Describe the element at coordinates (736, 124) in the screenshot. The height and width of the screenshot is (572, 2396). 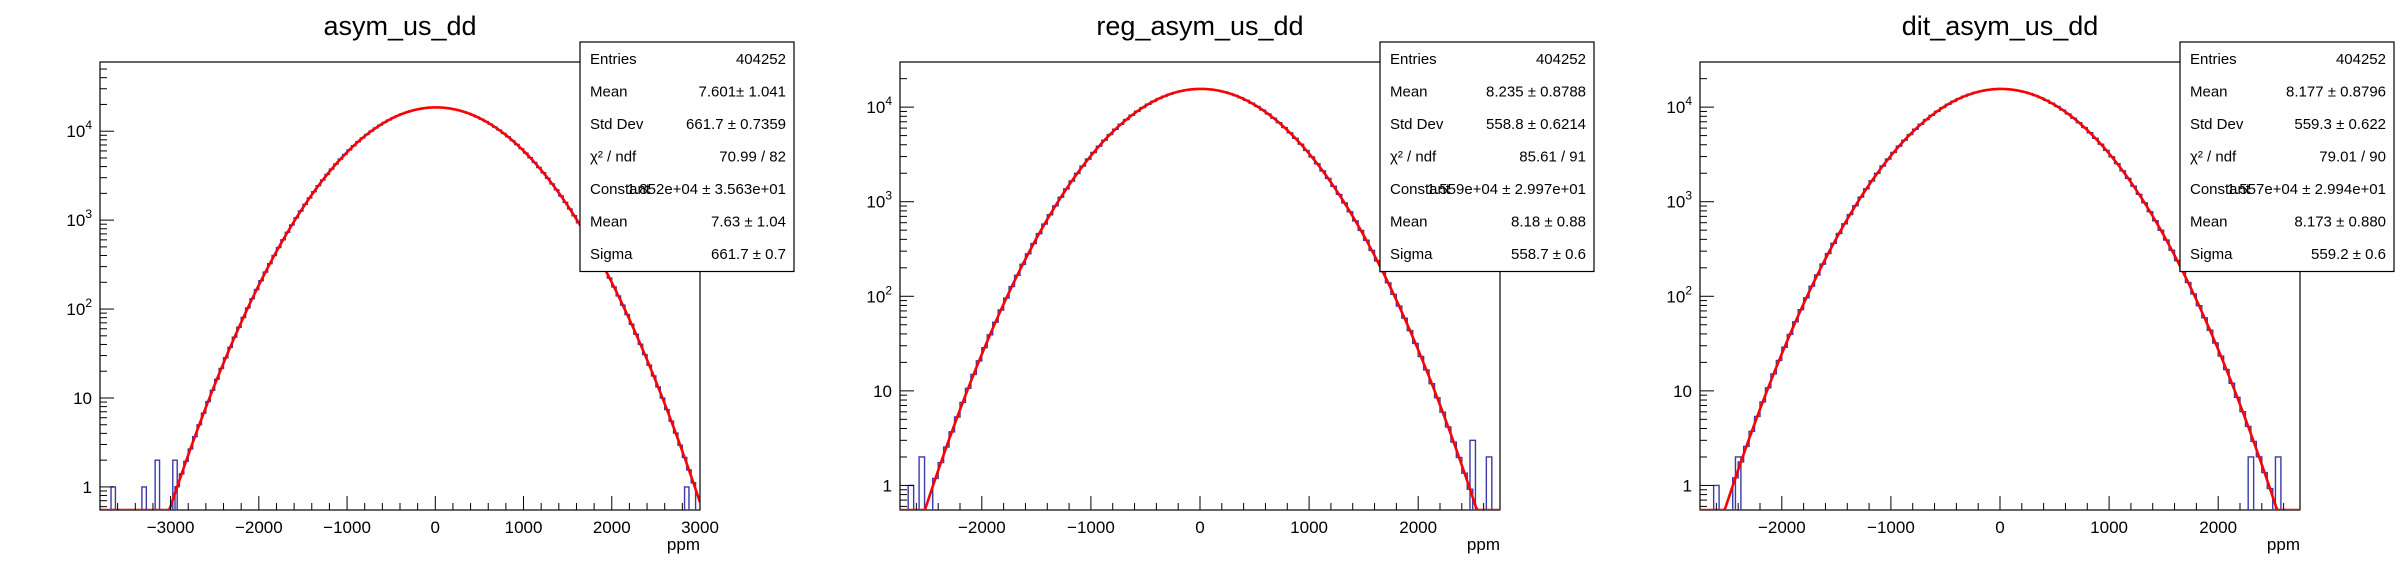
I see `stats-value: 661.7 ± 0.7359` at that location.